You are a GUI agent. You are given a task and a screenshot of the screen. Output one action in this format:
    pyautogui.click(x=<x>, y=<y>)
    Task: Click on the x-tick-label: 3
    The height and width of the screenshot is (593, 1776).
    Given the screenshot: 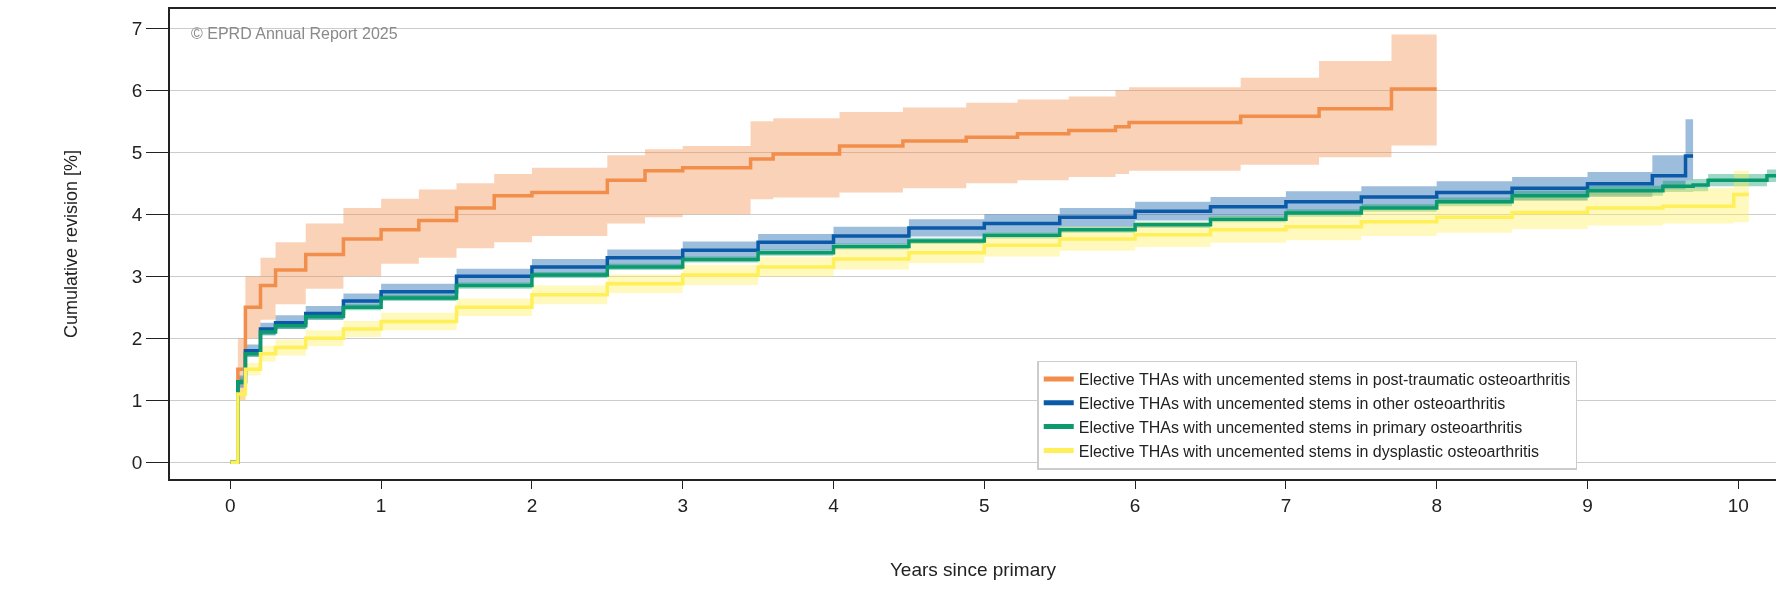 What is the action you would take?
    pyautogui.click(x=682, y=505)
    